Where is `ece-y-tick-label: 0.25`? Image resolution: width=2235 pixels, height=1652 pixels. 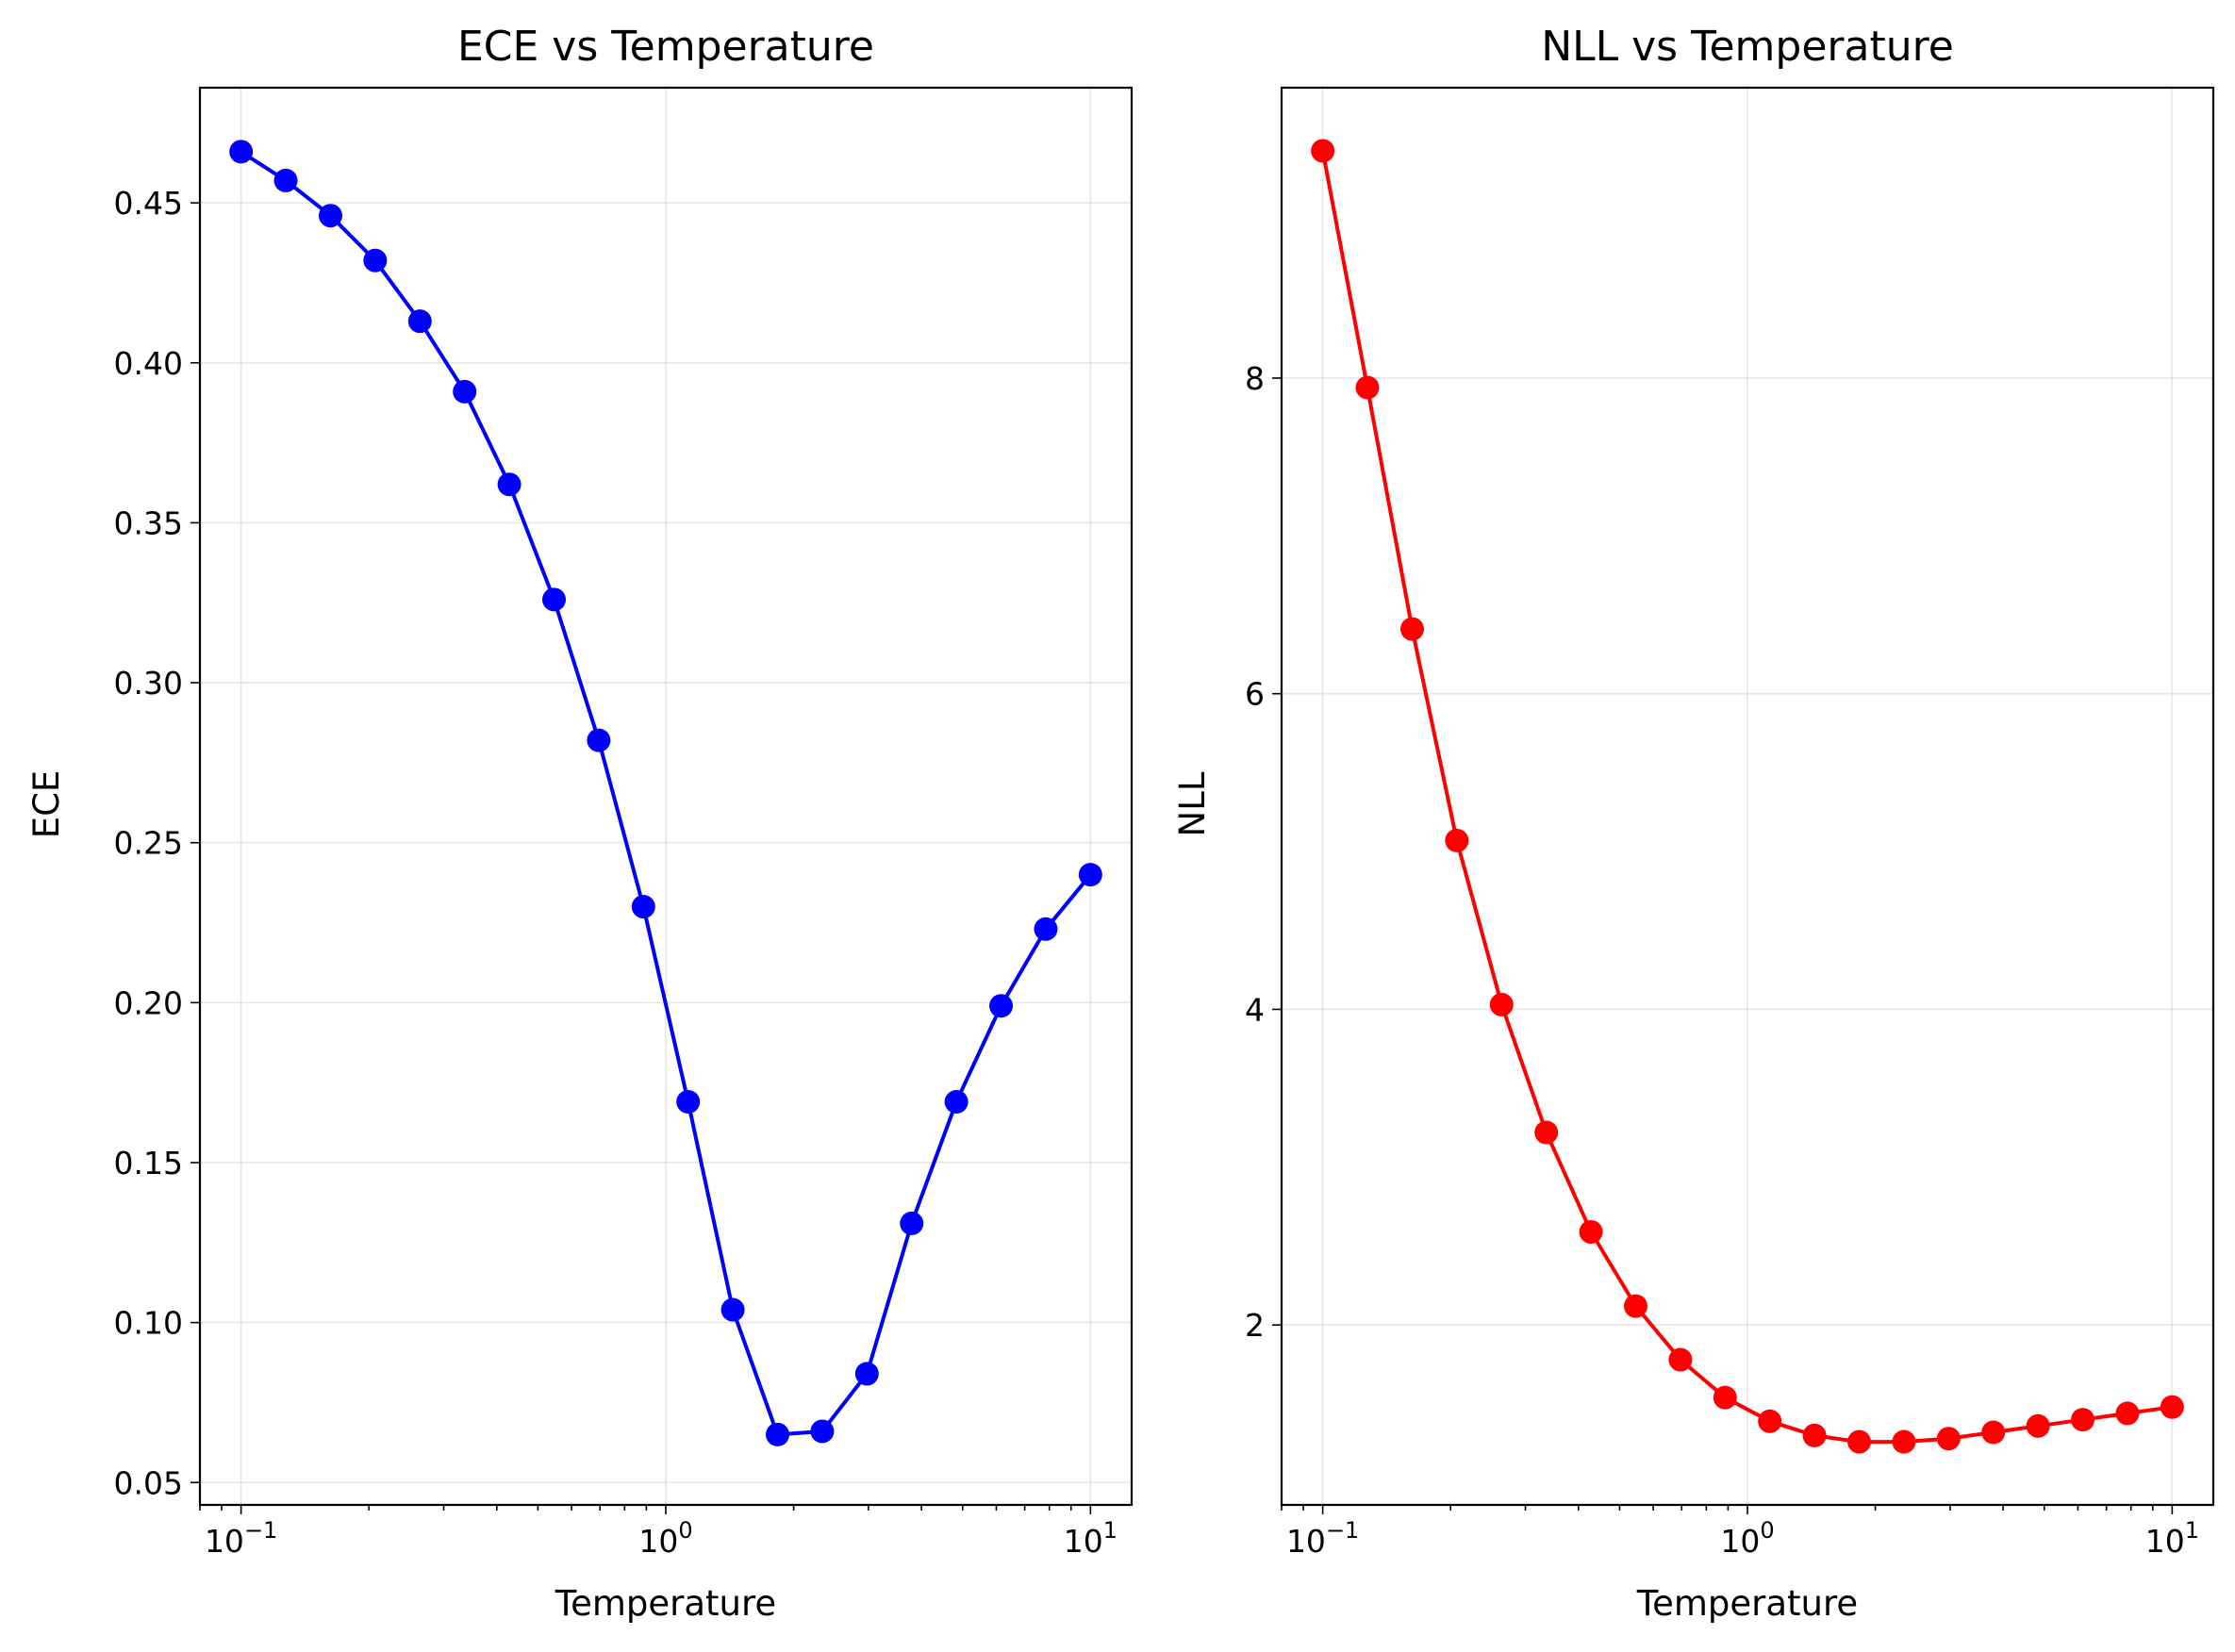
ece-y-tick-label: 0.25 is located at coordinates (148, 843).